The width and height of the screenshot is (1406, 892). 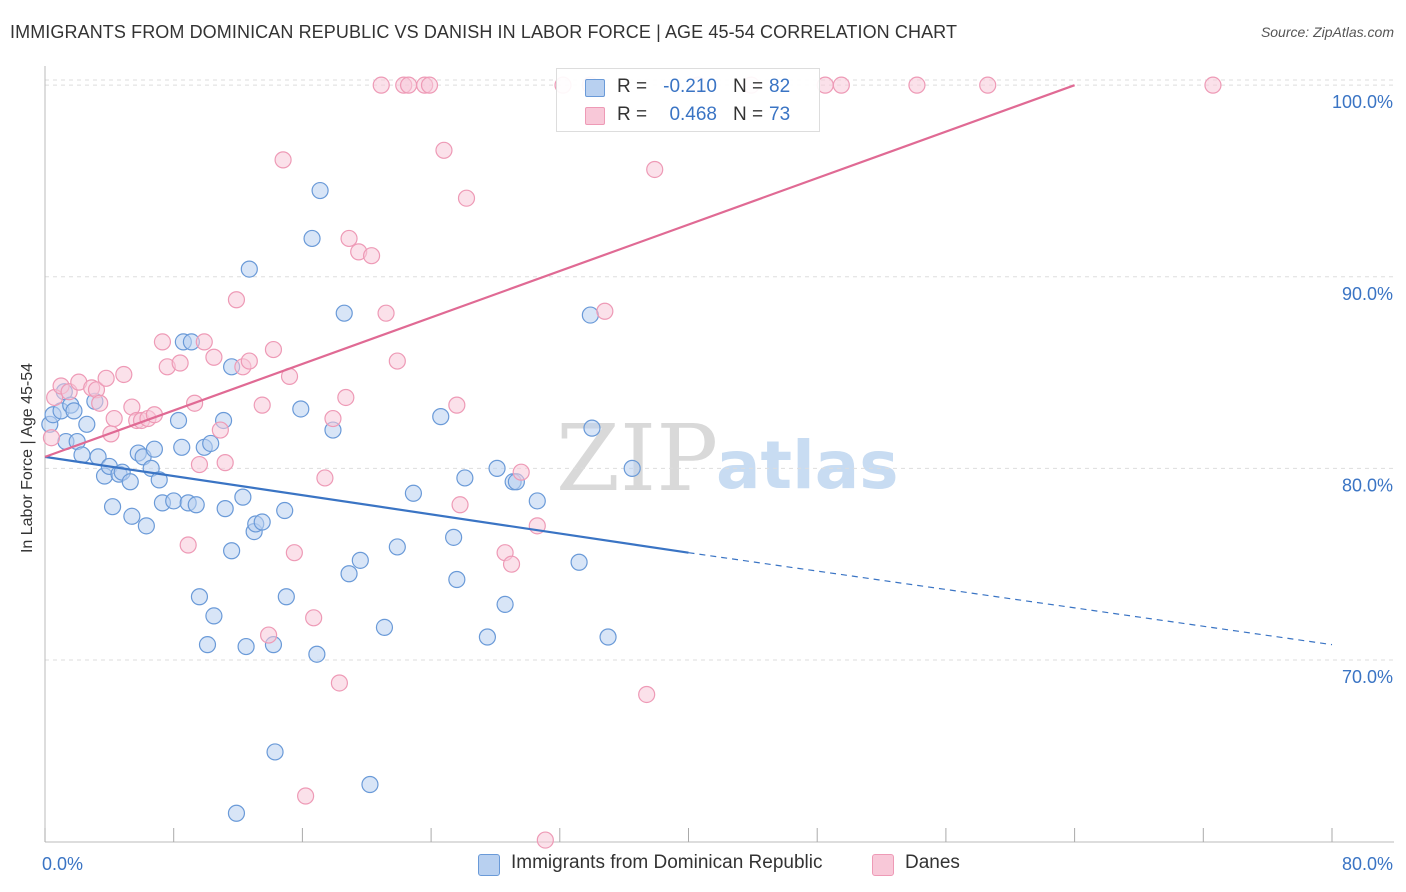 I want to click on bottom-legend-label-blue: Immigrants from Dominican Republic, so click(x=667, y=862).